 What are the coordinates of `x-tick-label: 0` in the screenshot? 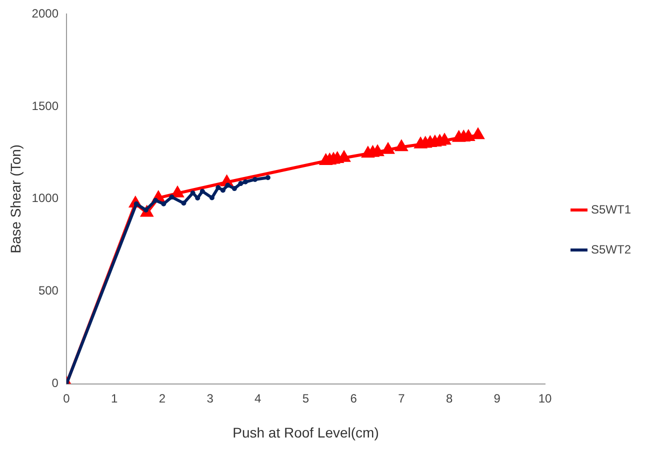 It's located at (66, 398).